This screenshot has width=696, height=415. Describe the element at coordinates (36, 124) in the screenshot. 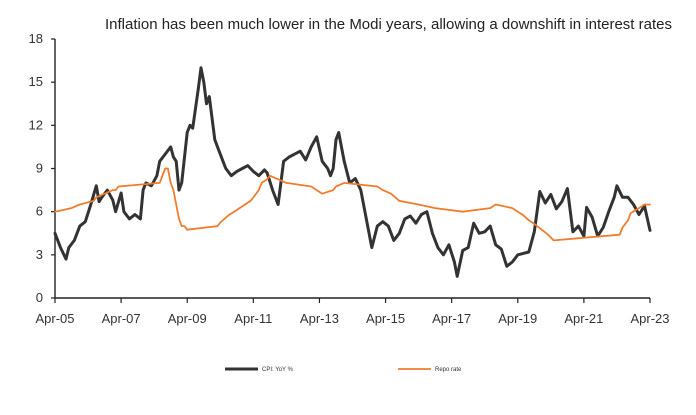

I see `y-tick-label: 12` at that location.